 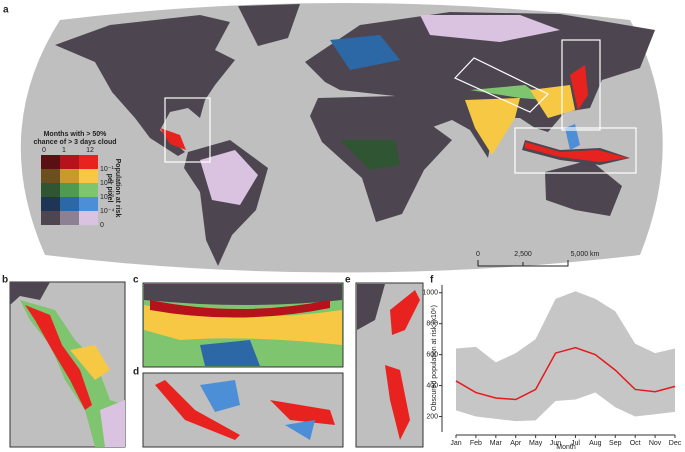 I want to click on x-tick-label: Feb, so click(x=476, y=443).